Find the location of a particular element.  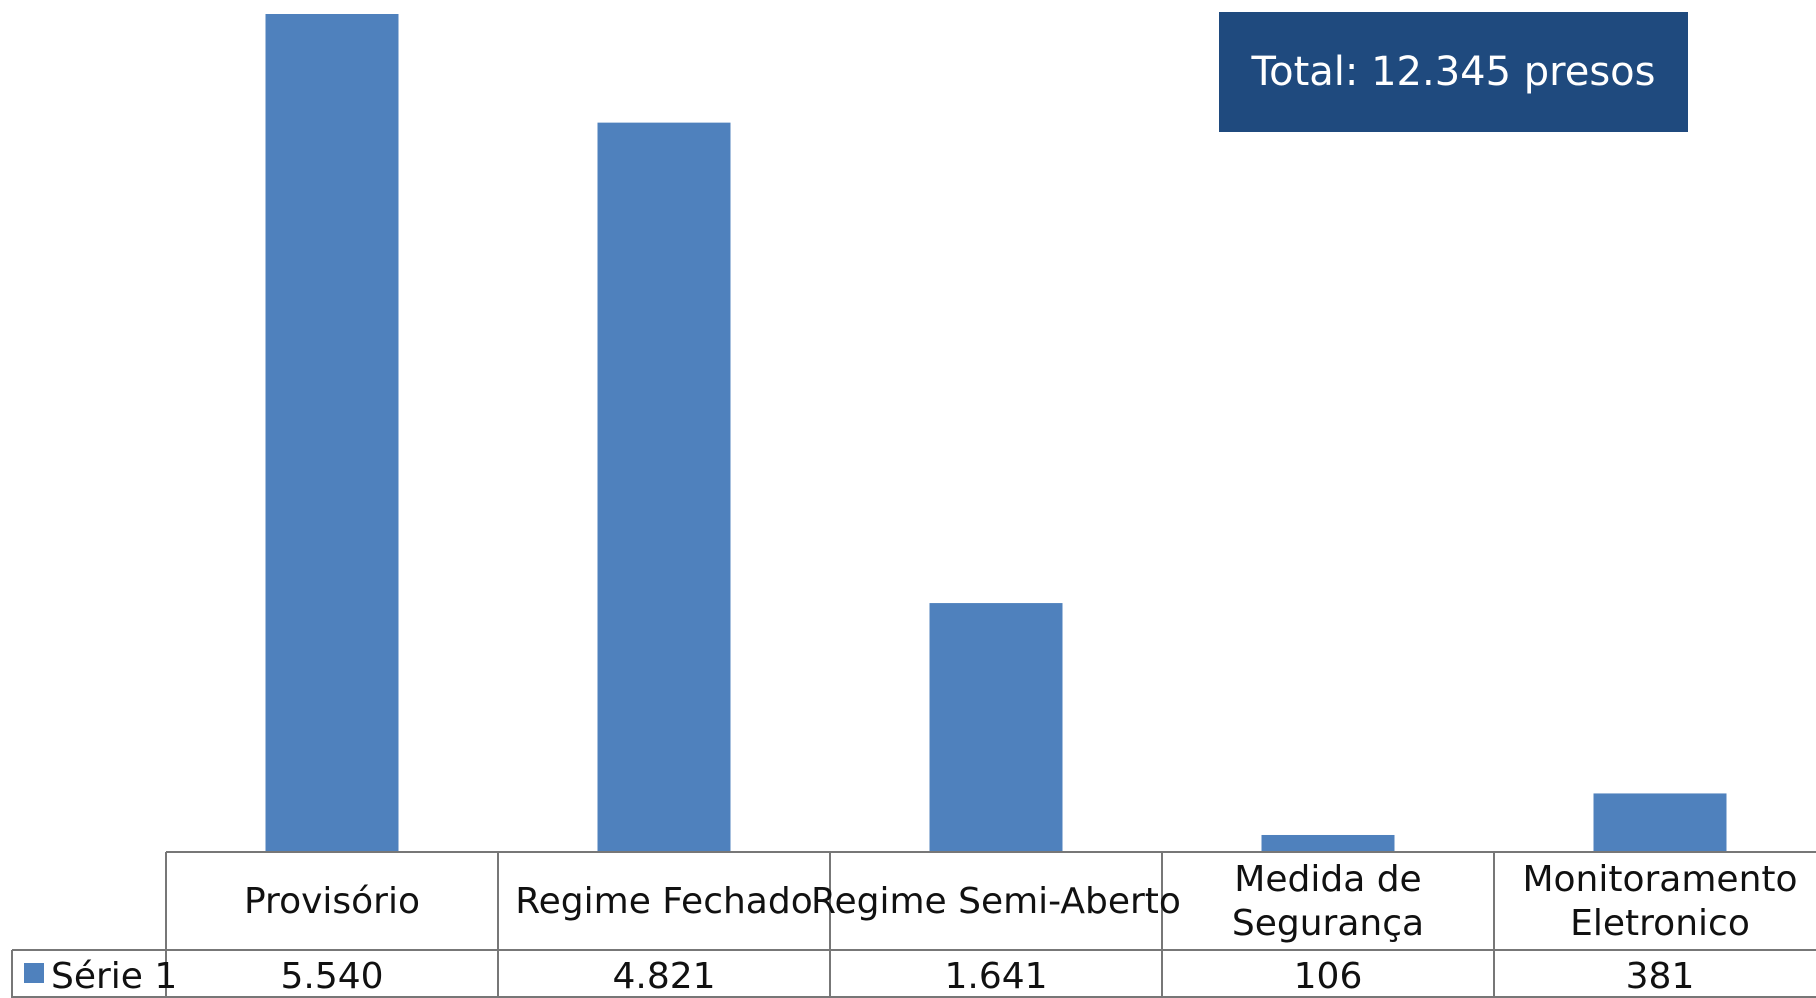

legend-series-label: Série 1 is located at coordinates (114, 976).